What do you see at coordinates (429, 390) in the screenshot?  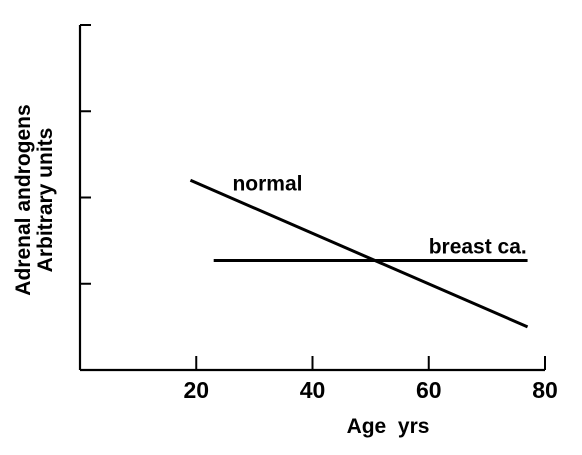 I see `x-tick-label-60: 60` at bounding box center [429, 390].